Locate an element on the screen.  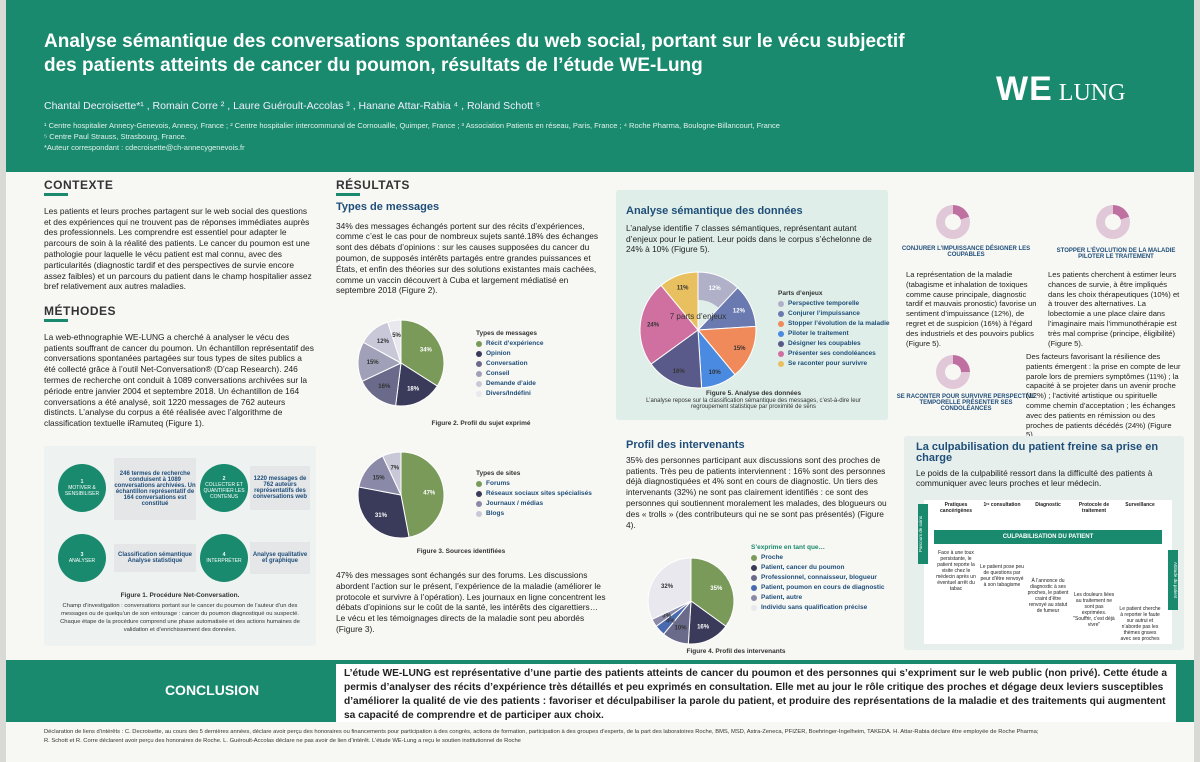
fig5-data-label-2: 15% is located at coordinates (740, 349).